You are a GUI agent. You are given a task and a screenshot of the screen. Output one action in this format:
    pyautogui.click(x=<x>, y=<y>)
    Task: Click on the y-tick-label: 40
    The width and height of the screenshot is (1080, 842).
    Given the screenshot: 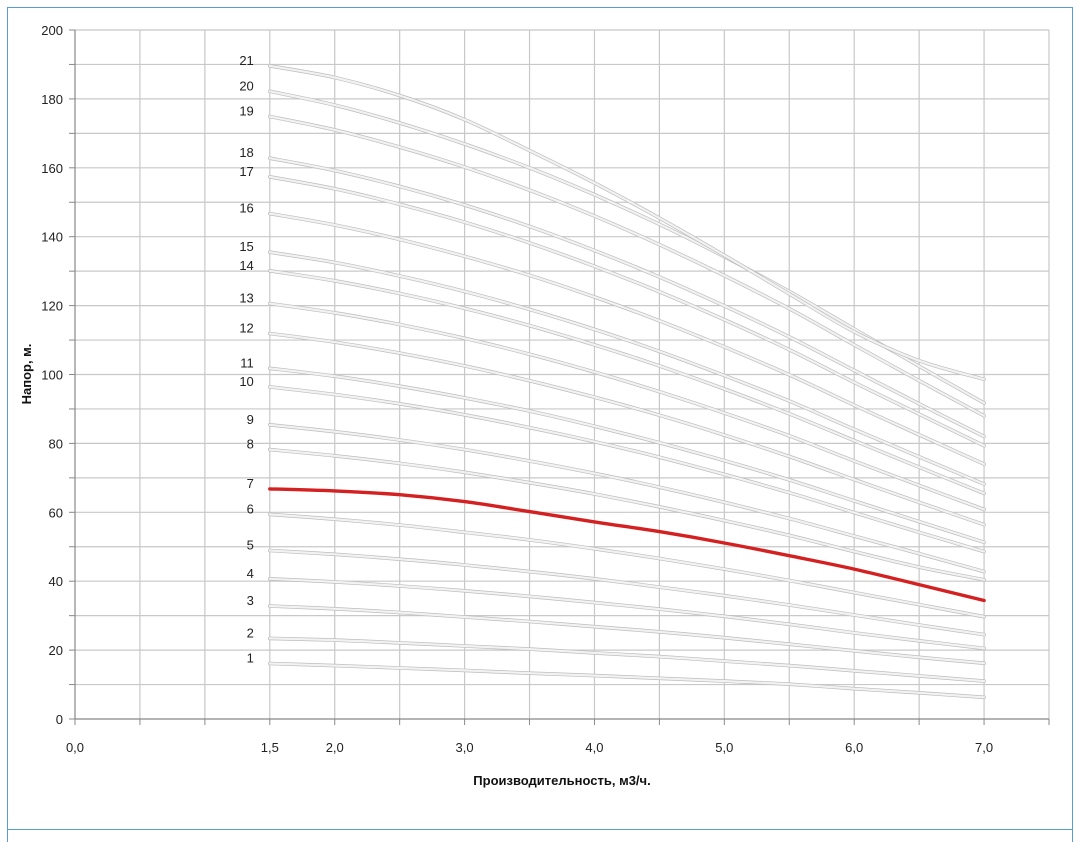 What is the action you would take?
    pyautogui.click(x=56, y=581)
    